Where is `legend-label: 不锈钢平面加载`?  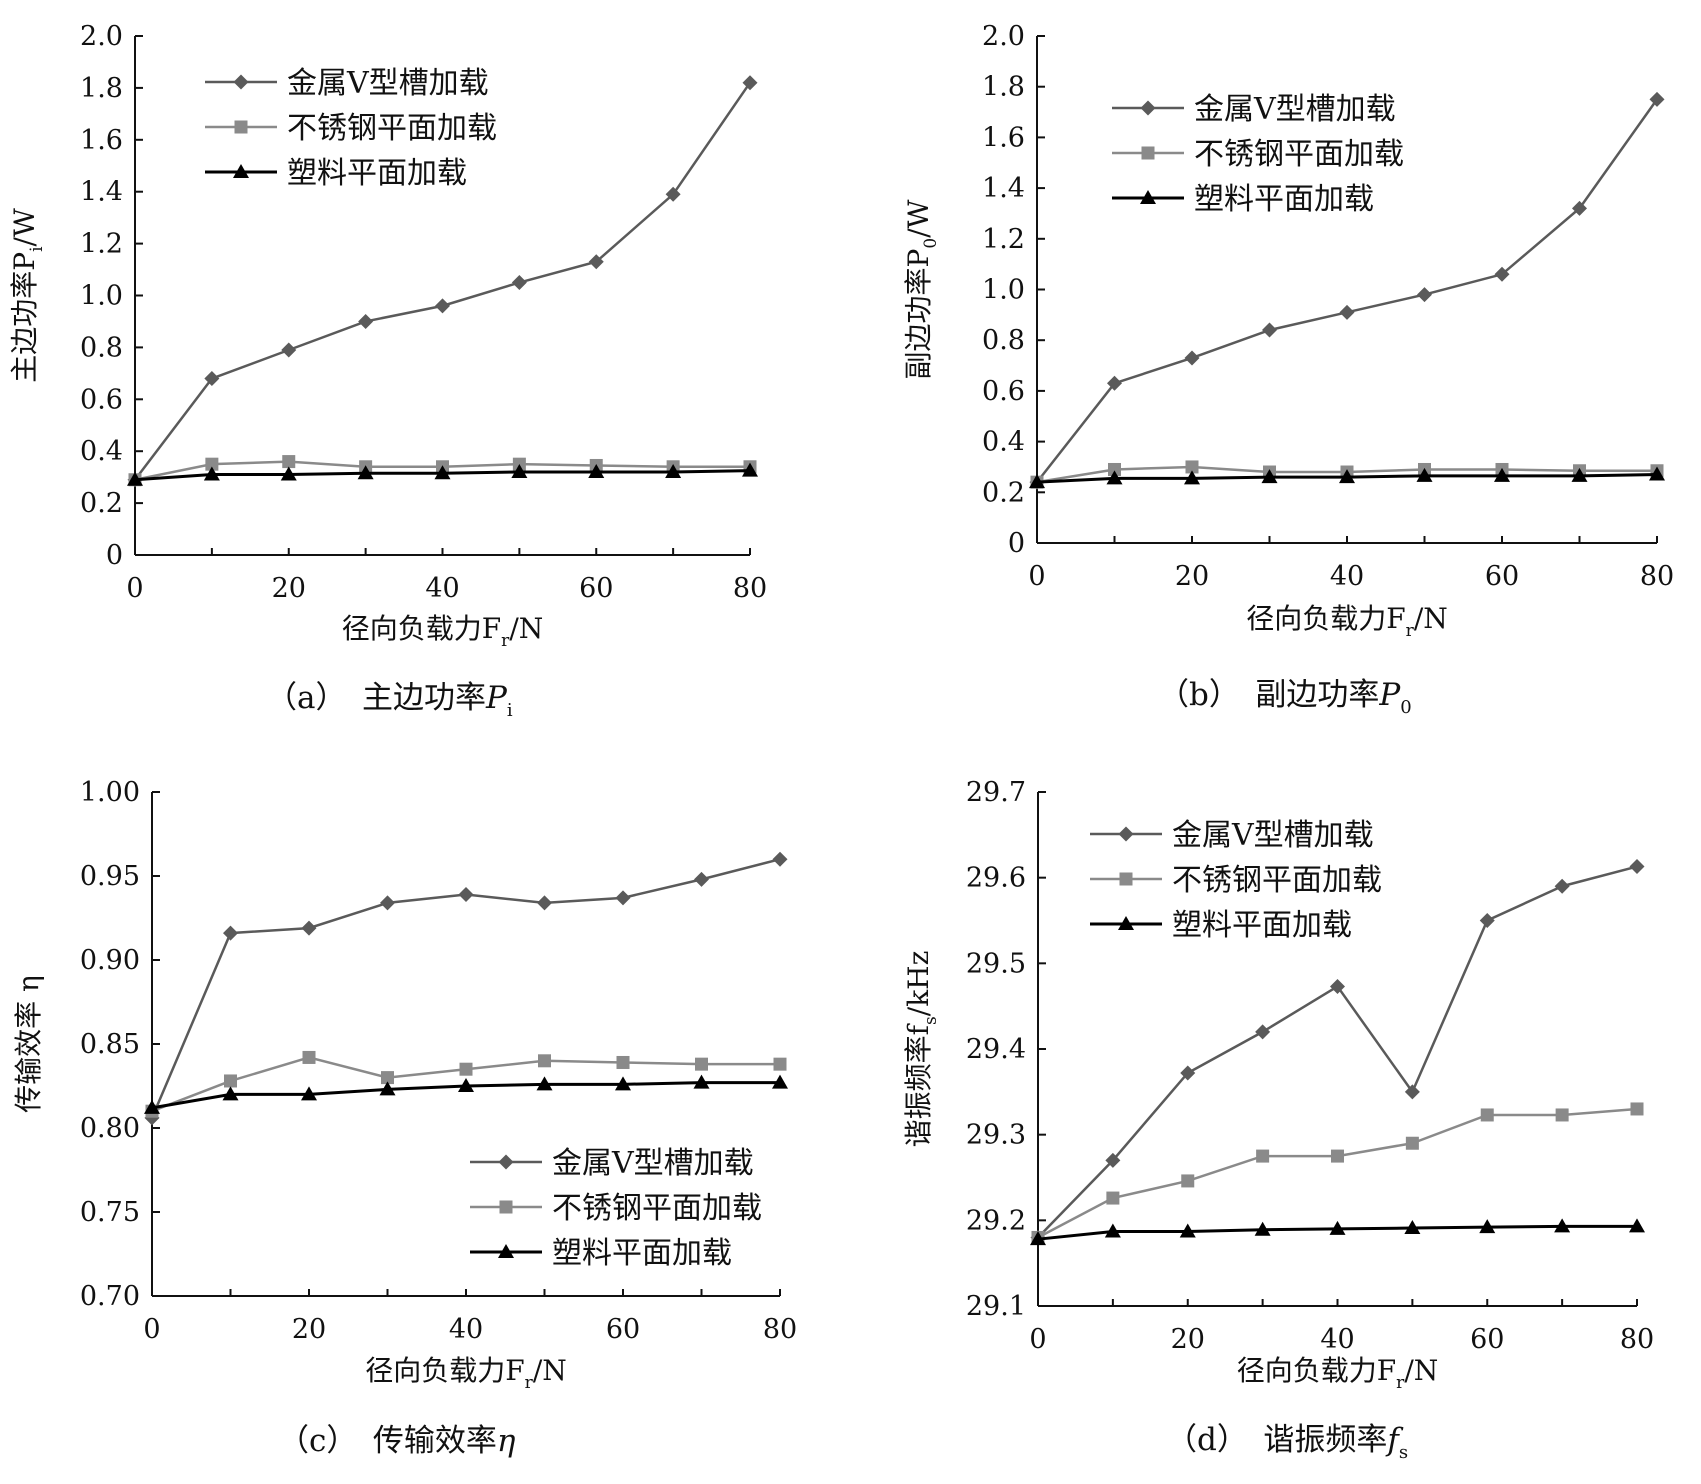
legend-label: 不锈钢平面加载 is located at coordinates (1277, 880).